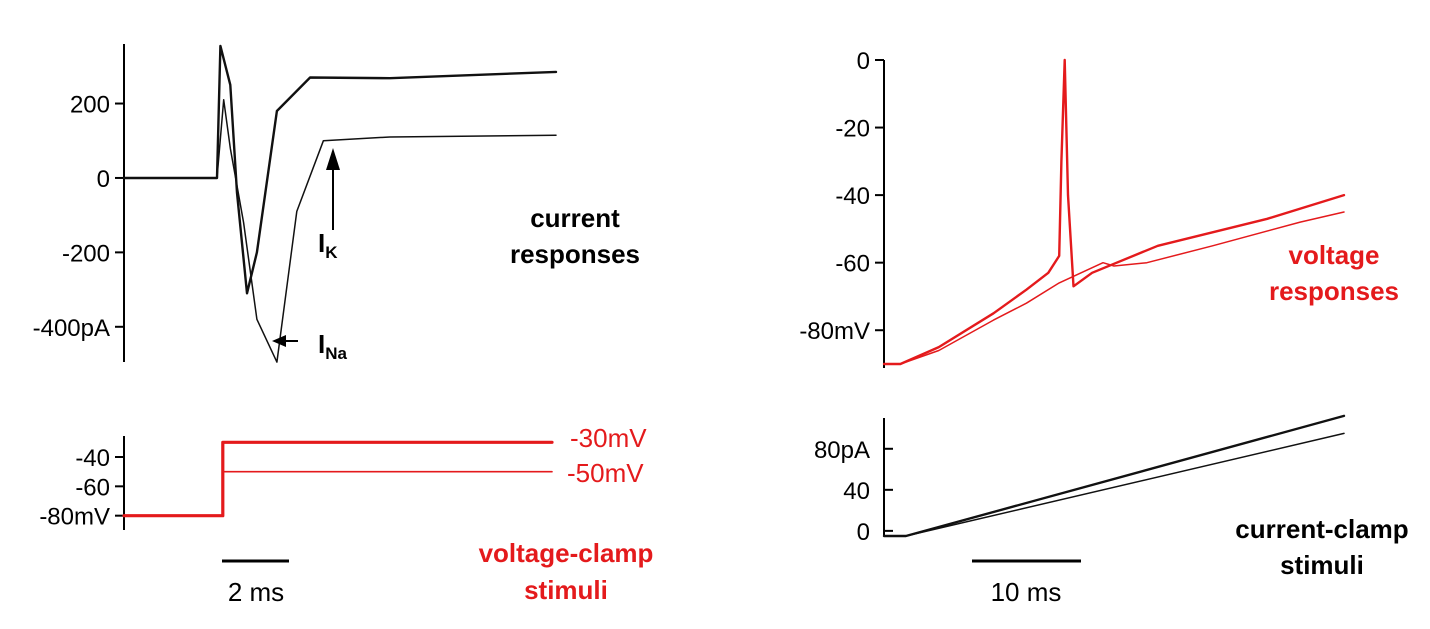 This screenshot has height=629, width=1430. What do you see at coordinates (333, 159) in the screenshot?
I see `ik-arrow-head` at bounding box center [333, 159].